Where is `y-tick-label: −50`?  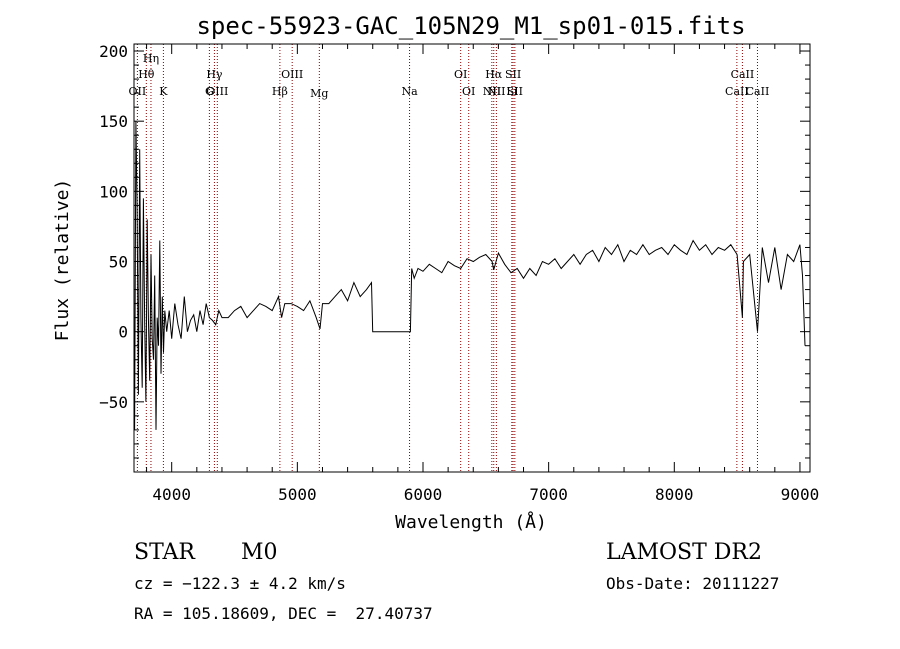
y-tick-label: −50 is located at coordinates (113, 402).